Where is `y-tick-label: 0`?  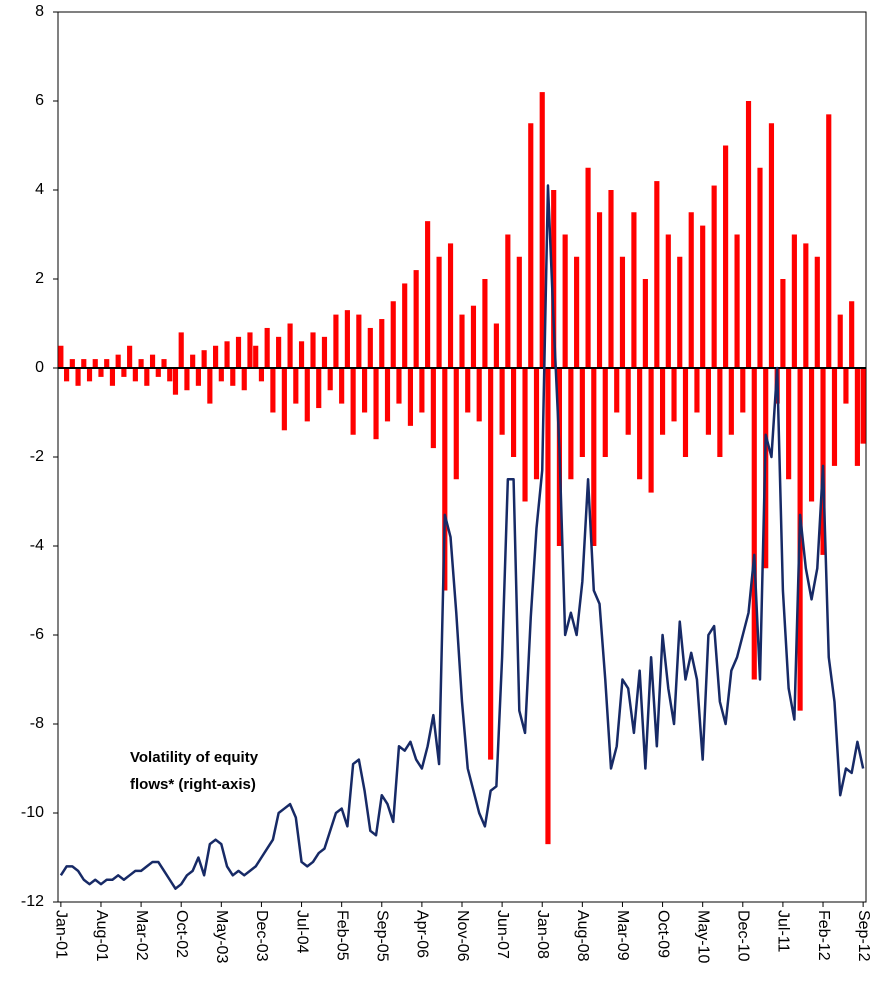
y-tick-label: 0 is located at coordinates (39, 367).